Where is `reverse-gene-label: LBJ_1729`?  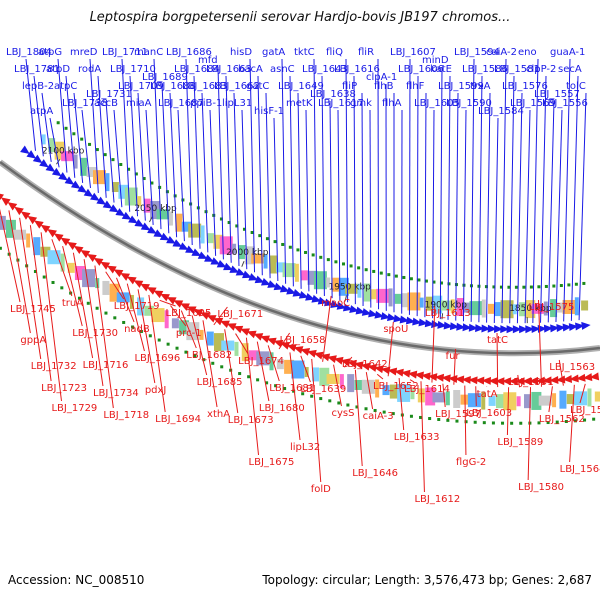
reverse-gene-label: LBJ_1729 is located at coordinates (74, 408).